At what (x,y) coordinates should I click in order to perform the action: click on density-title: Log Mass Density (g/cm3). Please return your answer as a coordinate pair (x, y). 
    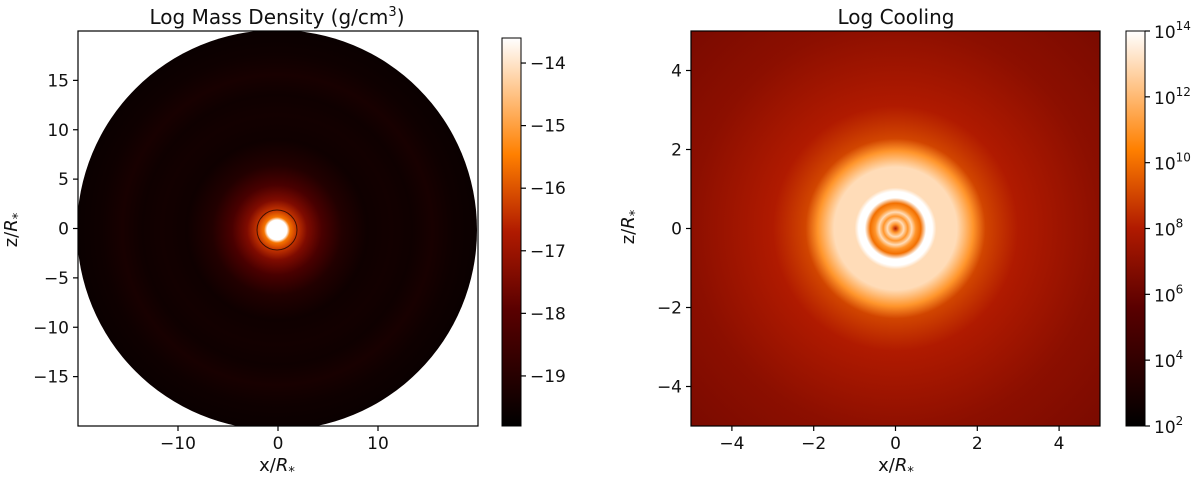
    Looking at the image, I should click on (277, 17).